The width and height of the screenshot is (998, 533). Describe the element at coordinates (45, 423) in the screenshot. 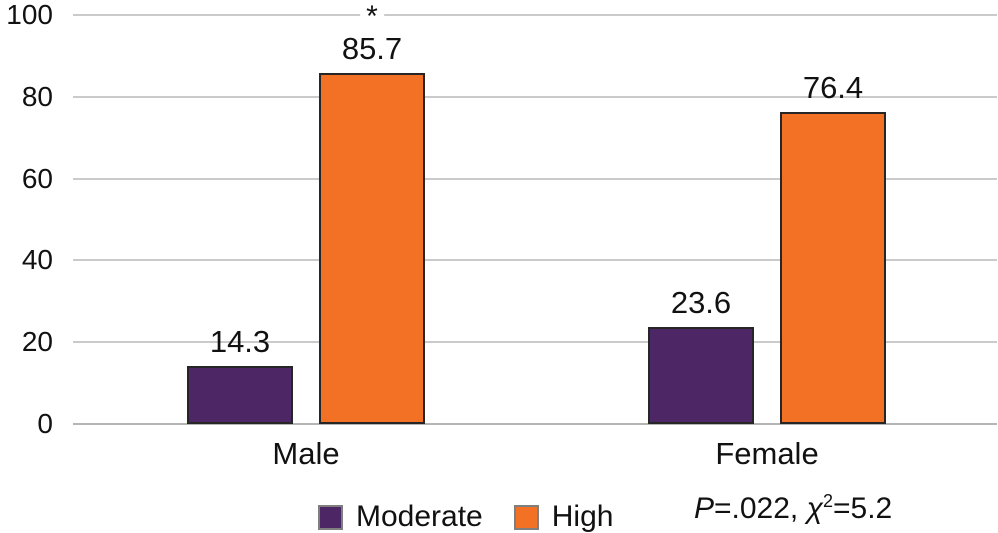

I see `y-tick-label-0: 0` at that location.